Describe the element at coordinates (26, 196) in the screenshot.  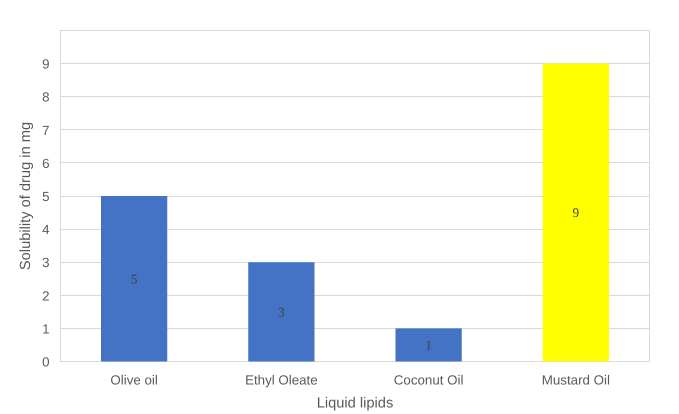
I see `y-axis-title: Solubility of drug in mg` at that location.